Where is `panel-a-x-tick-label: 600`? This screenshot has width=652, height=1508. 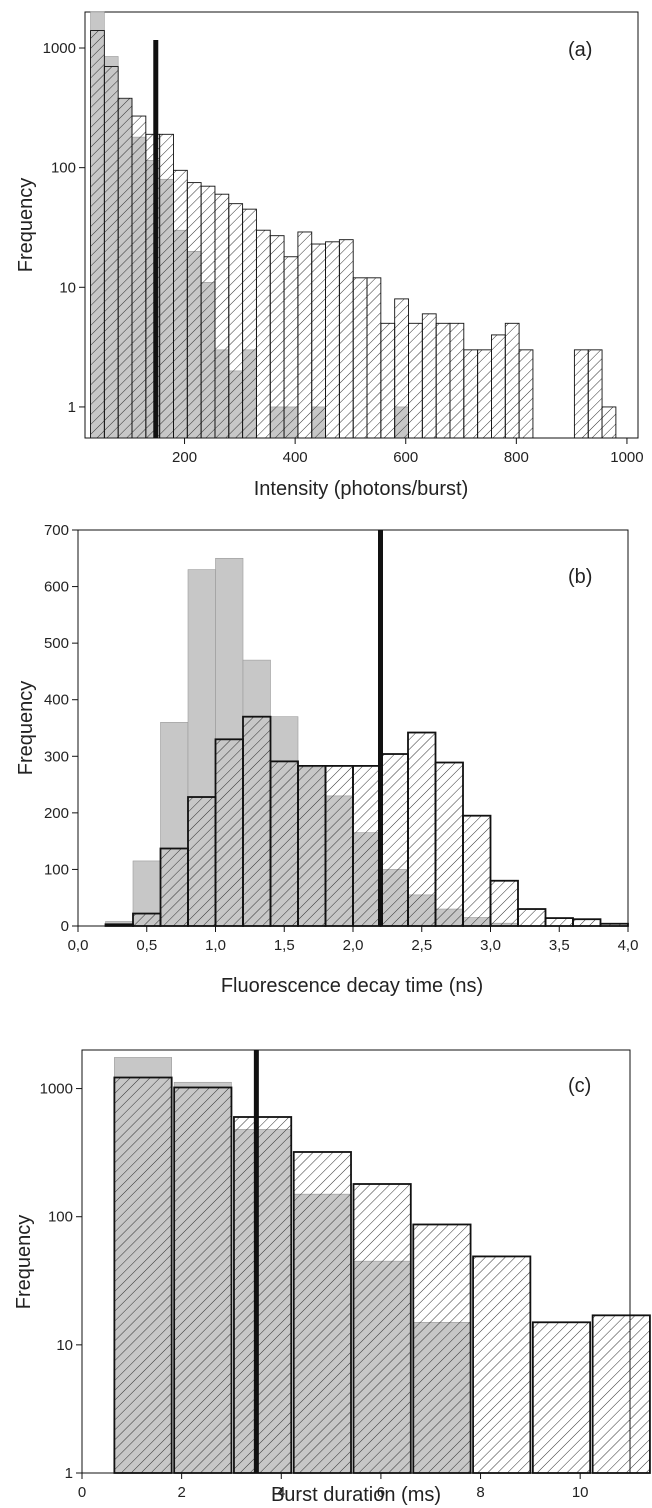
panel-a-x-tick-label: 600 is located at coordinates (405, 457).